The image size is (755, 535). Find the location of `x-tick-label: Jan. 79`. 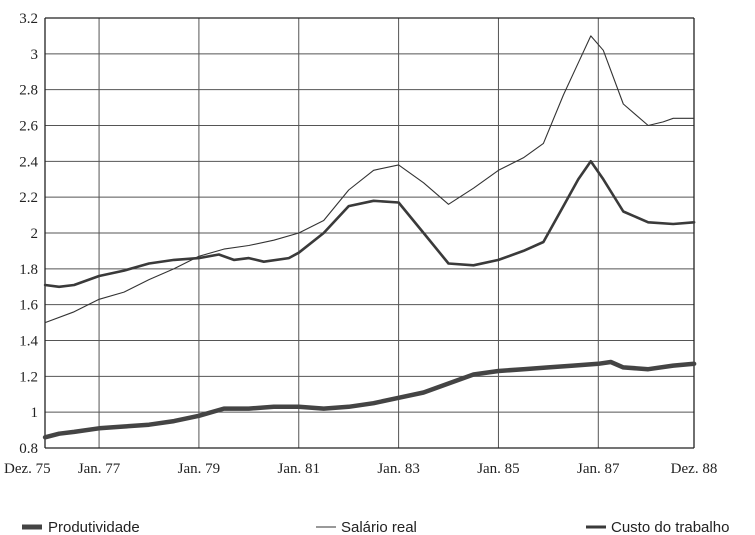

x-tick-label: Jan. 79 is located at coordinates (199, 469).